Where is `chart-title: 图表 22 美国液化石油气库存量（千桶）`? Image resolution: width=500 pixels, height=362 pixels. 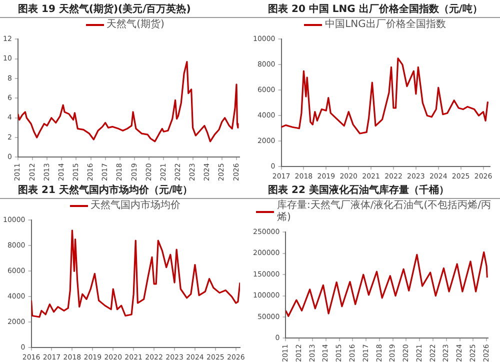 chart-title: 图表 22 美国液化石油气库存量（千桶） is located at coordinates (375, 190).